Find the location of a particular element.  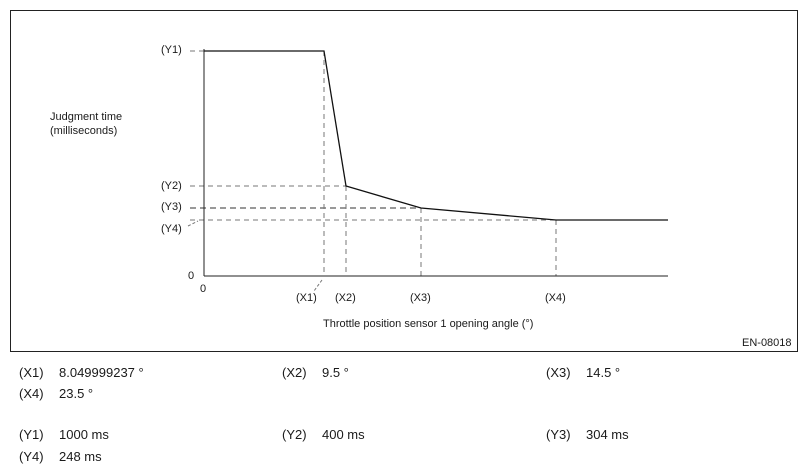

legend-item: (Y3) 304 ms is located at coordinates (587, 435).